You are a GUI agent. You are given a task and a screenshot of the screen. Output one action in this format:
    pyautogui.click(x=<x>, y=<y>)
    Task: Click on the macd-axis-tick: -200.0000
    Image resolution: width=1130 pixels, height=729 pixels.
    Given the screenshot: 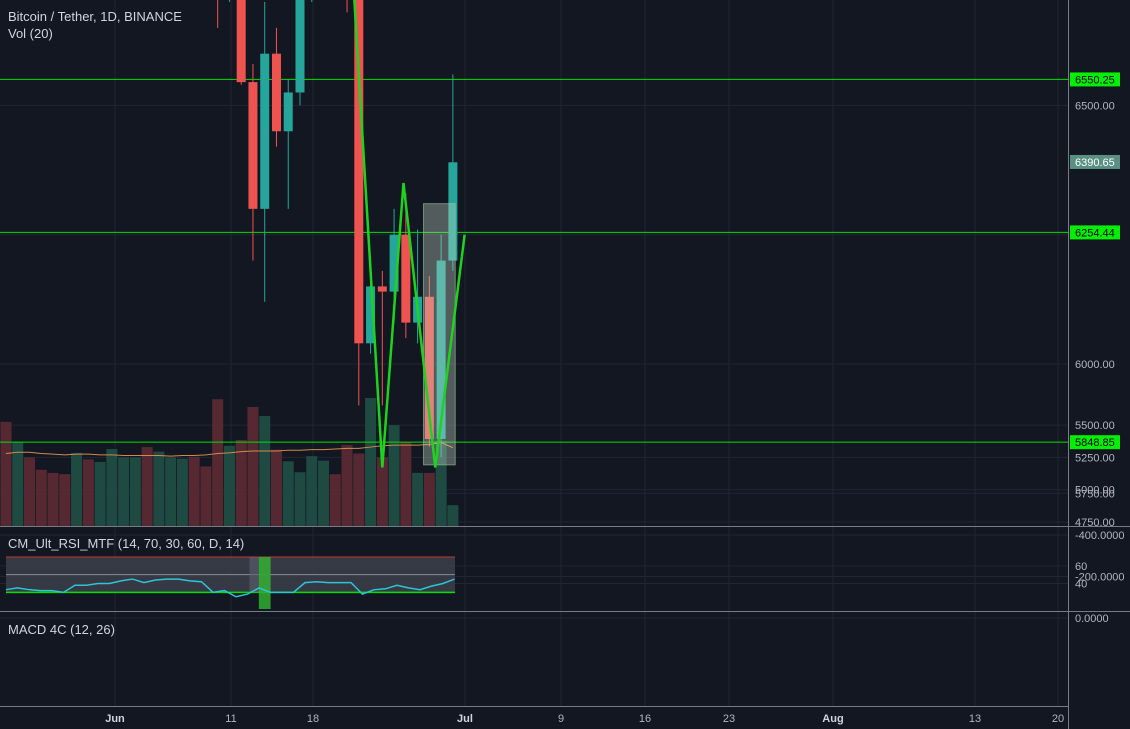 What is the action you would take?
    pyautogui.click(x=1100, y=578)
    